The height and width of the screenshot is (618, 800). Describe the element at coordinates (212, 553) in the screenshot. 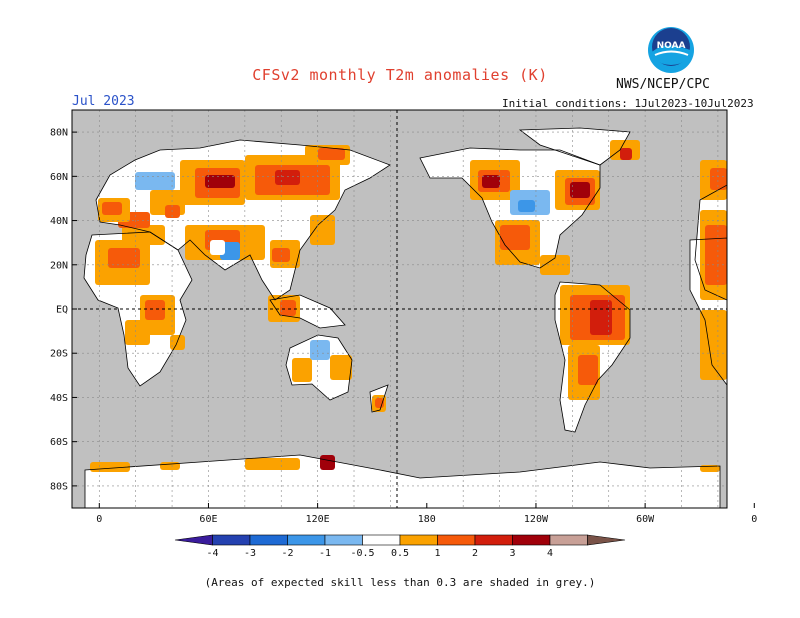

I see `colorbar-label: -4` at that location.